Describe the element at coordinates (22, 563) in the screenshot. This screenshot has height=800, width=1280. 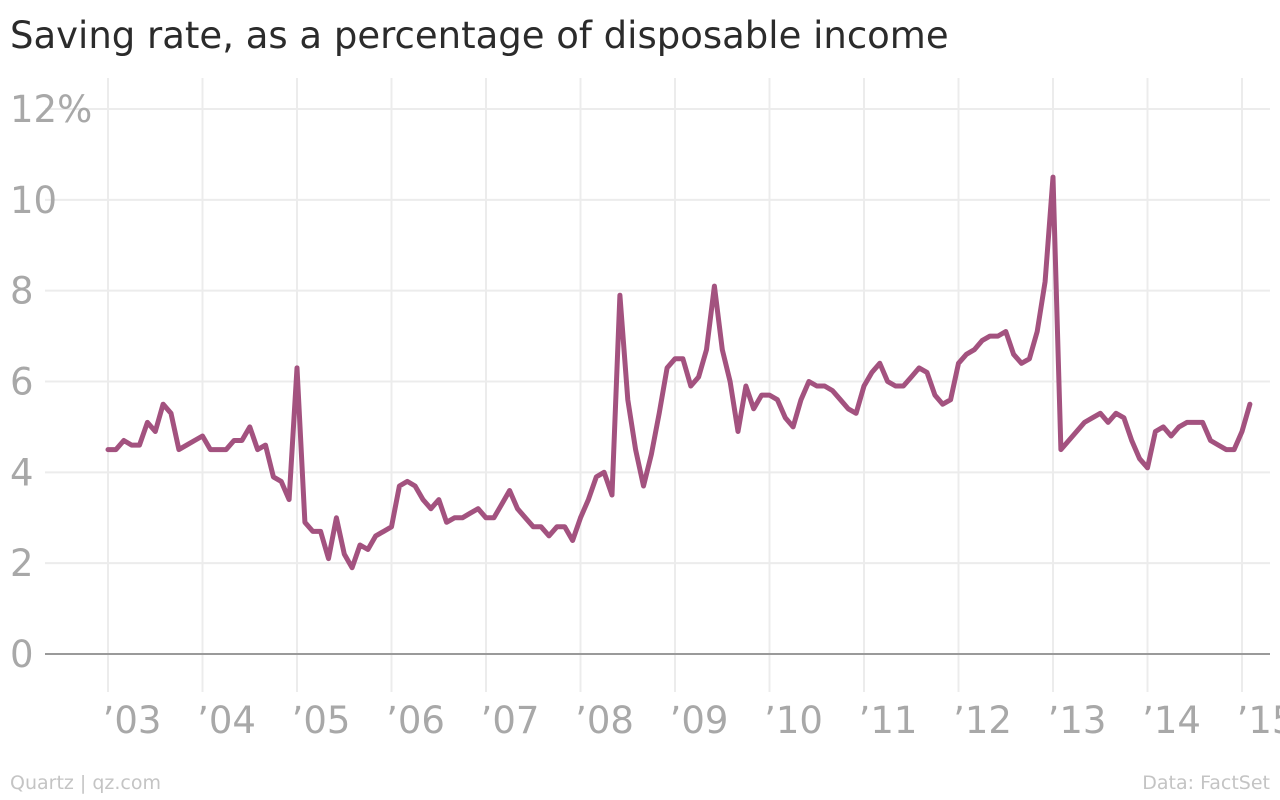
I see `y-tick-label-2: 2` at that location.